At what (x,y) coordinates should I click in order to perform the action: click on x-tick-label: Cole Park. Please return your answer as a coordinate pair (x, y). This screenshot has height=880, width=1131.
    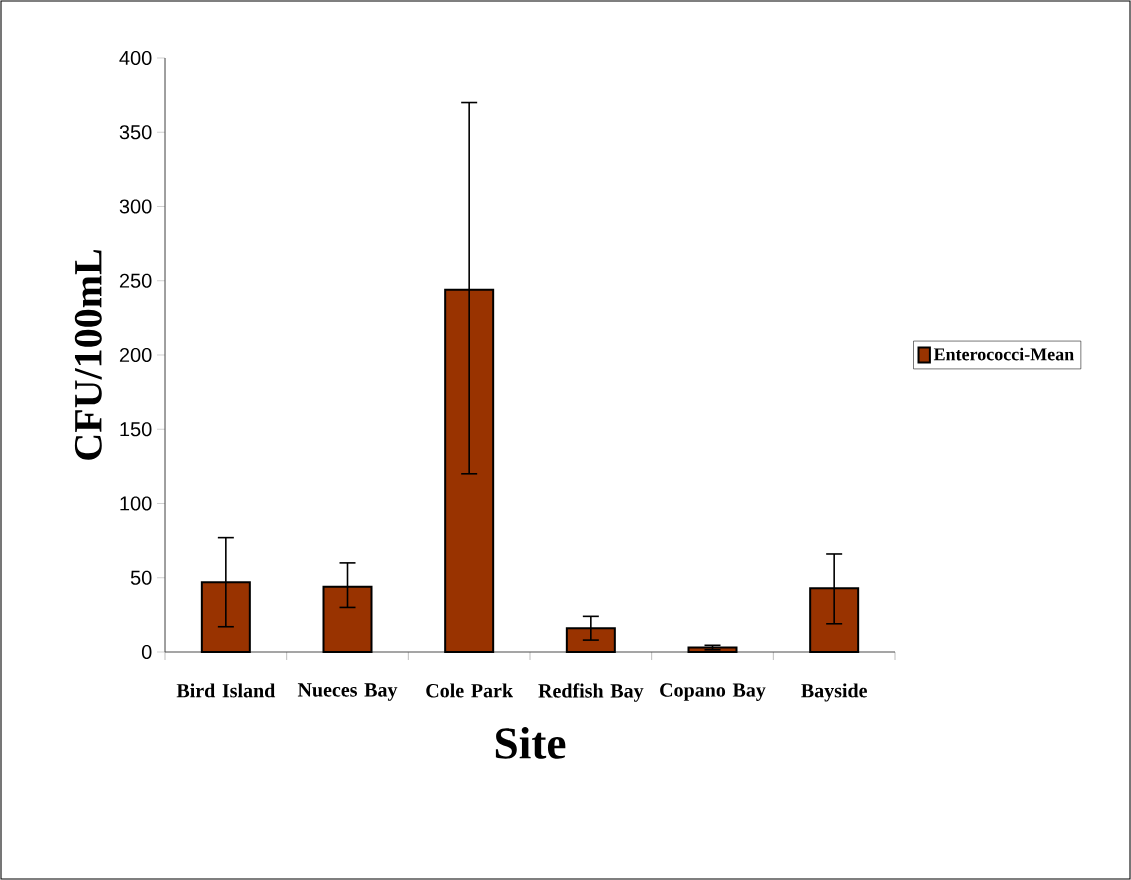
    Looking at the image, I should click on (470, 690).